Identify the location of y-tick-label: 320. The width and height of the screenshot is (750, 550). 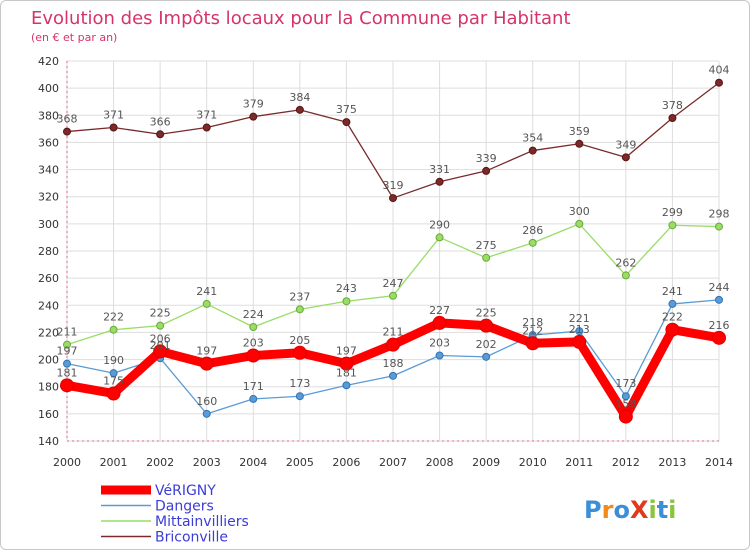
(48, 197).